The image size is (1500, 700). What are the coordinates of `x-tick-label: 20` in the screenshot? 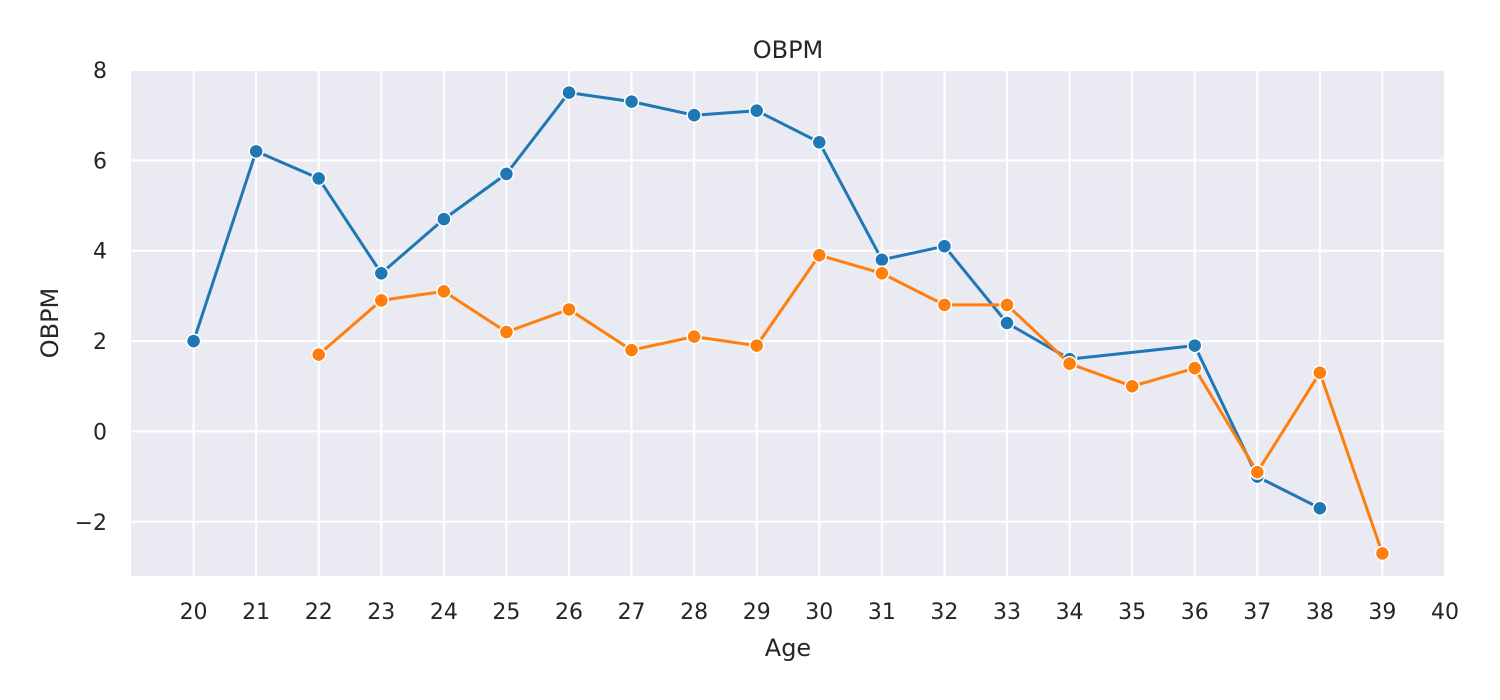 It's located at (194, 612).